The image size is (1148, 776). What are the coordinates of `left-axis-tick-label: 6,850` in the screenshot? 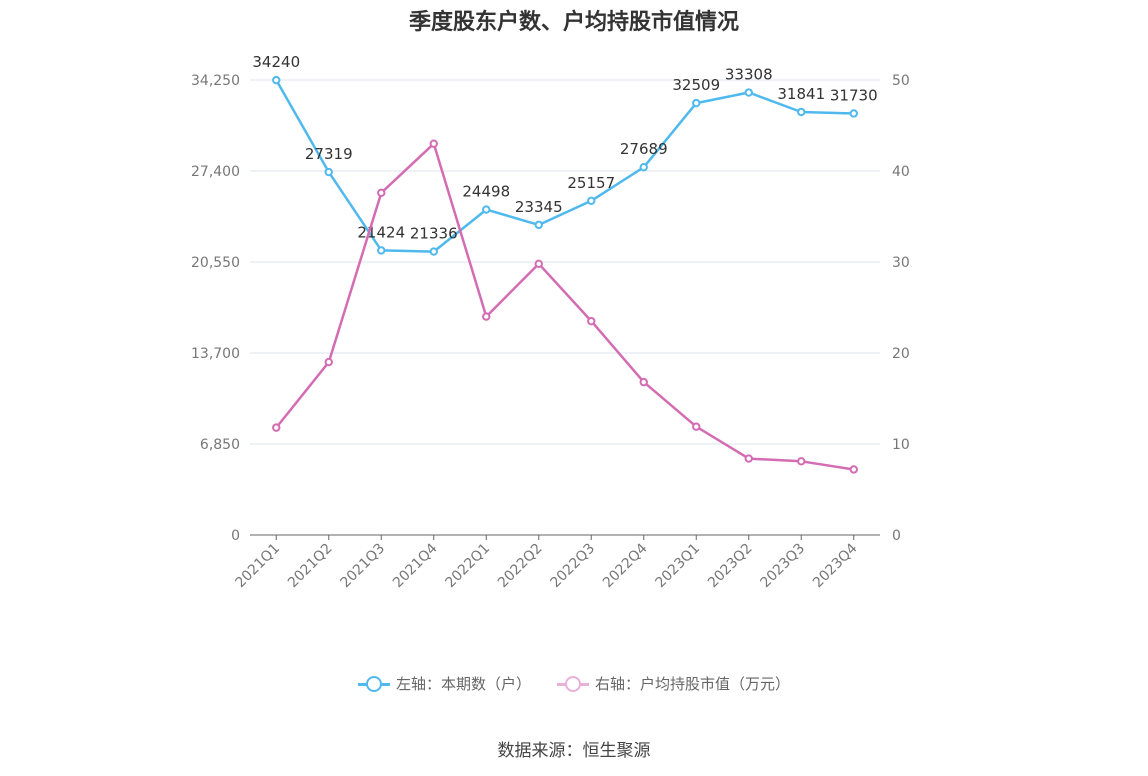 It's located at (220, 445).